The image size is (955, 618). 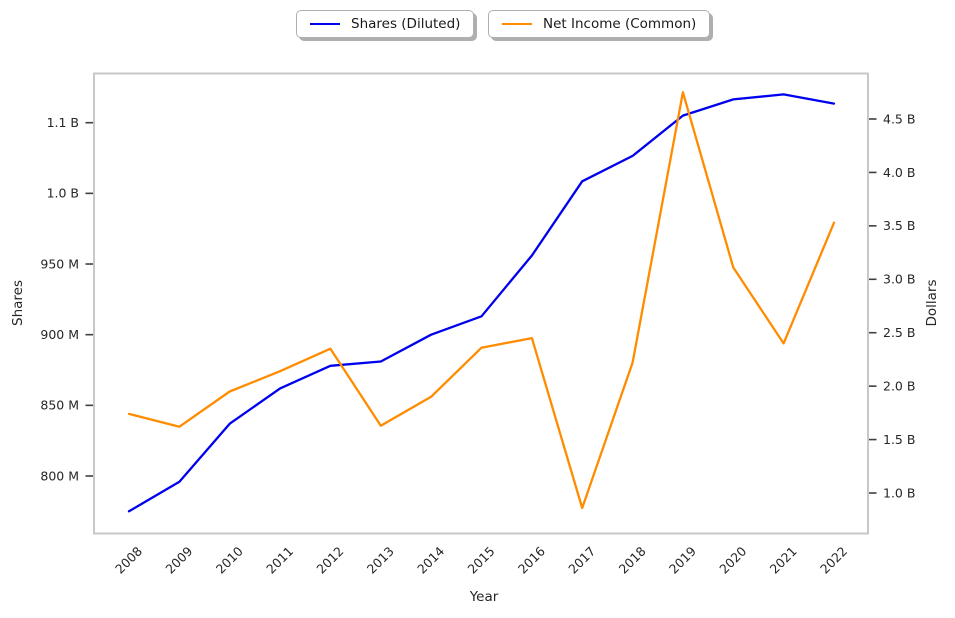 What do you see at coordinates (899, 386) in the screenshot?
I see `right-tick-label: 2.0 B` at bounding box center [899, 386].